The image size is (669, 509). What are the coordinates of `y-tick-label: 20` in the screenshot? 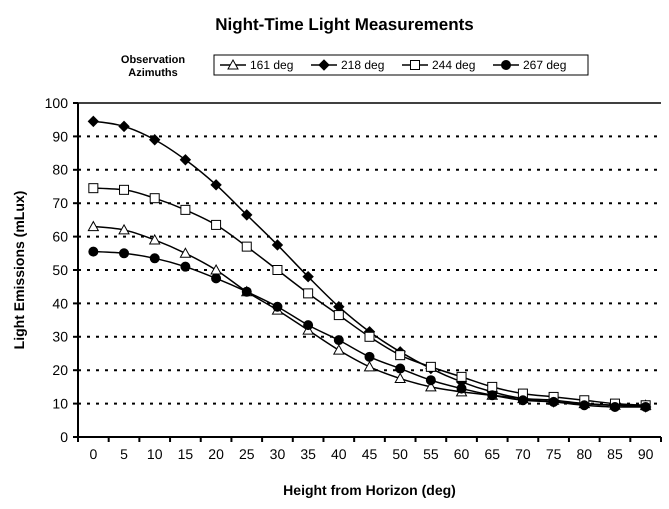 It's located at (60, 370).